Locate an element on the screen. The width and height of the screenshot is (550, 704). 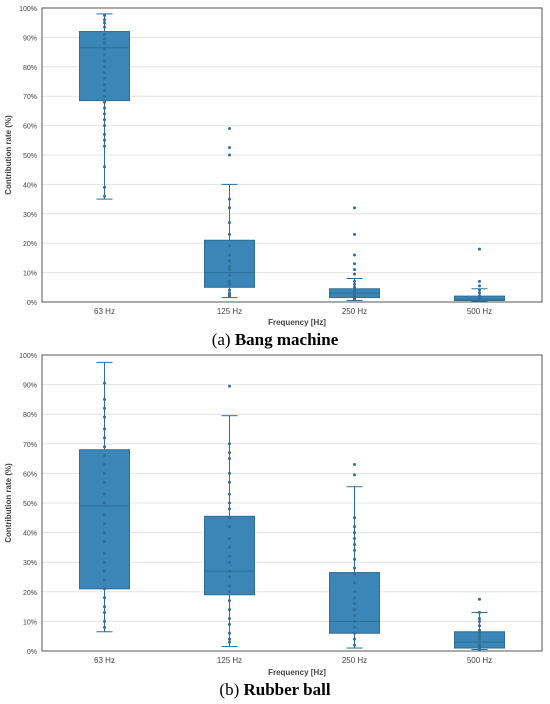
y-tick-label: 80% is located at coordinates (30, 415).